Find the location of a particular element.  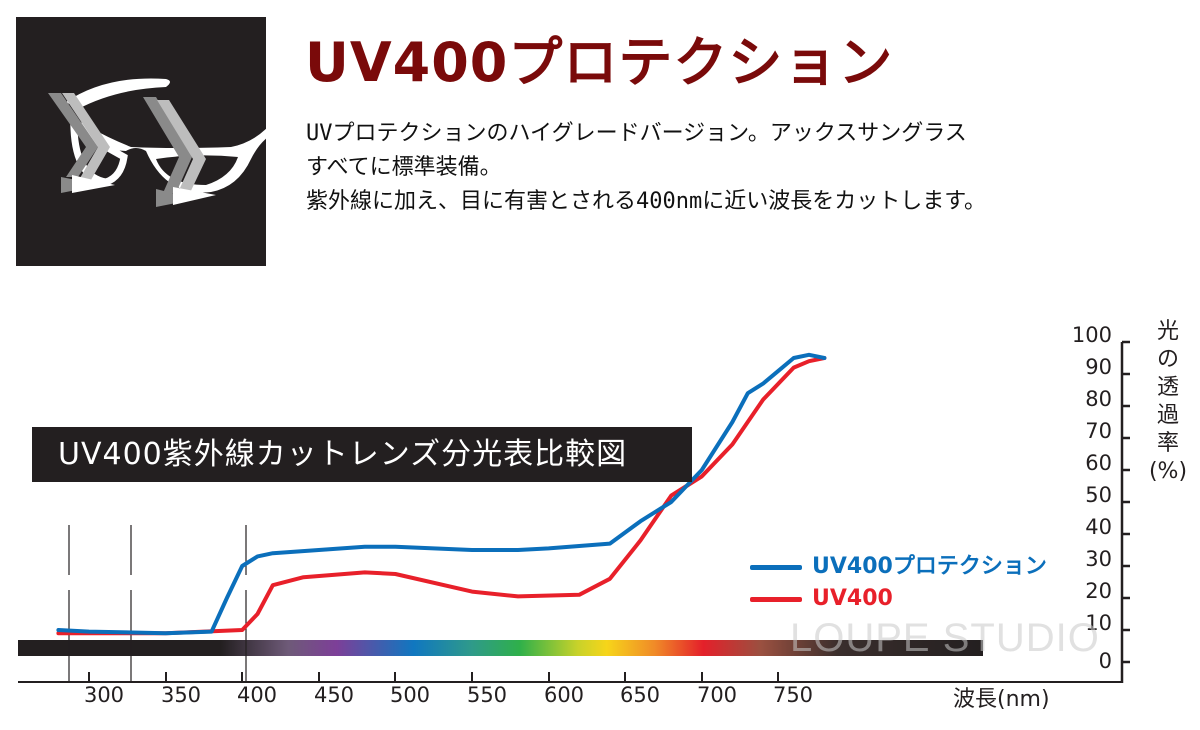

svg-text: 10 is located at coordinates (1098, 623).